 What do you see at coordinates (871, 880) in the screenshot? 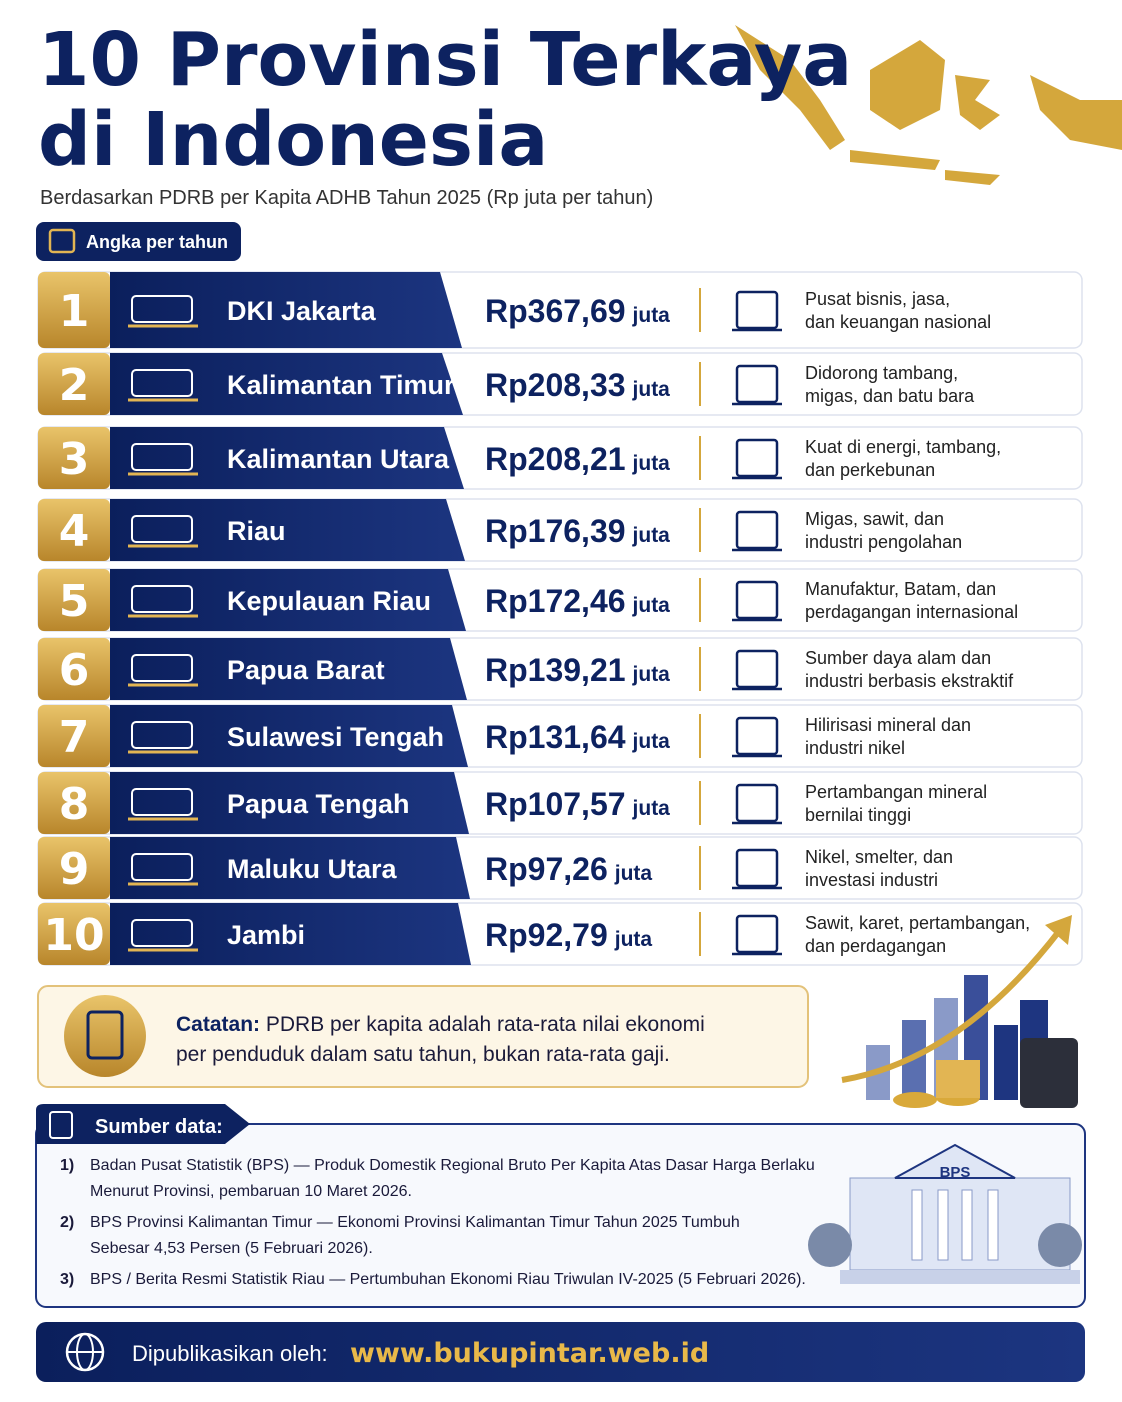
I see `description: investasi industri` at bounding box center [871, 880].